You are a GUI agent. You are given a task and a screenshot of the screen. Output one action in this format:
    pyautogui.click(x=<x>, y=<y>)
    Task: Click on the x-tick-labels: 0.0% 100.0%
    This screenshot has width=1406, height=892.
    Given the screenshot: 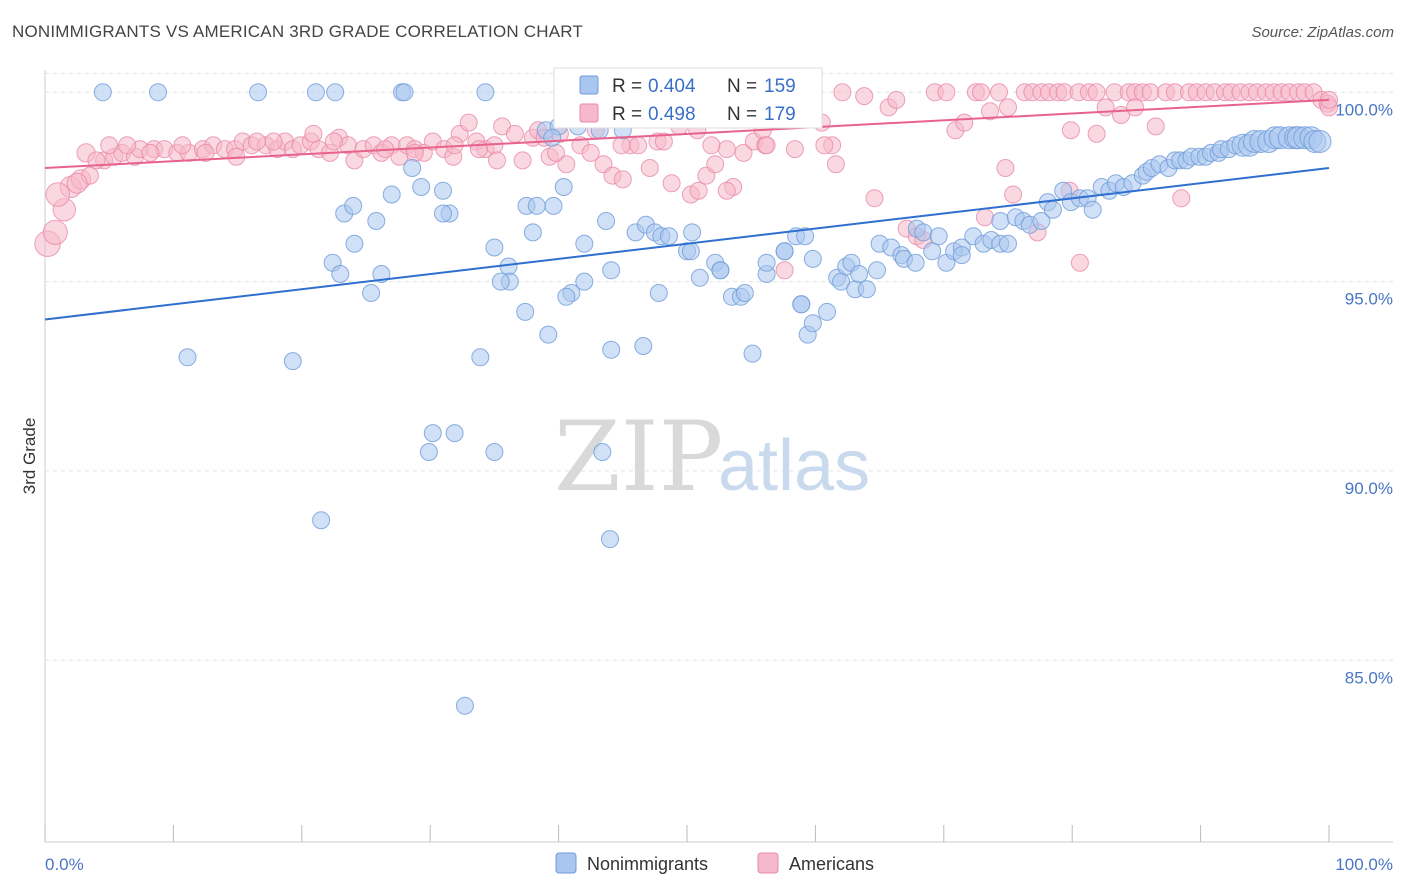 What is the action you would take?
    pyautogui.click(x=719, y=864)
    